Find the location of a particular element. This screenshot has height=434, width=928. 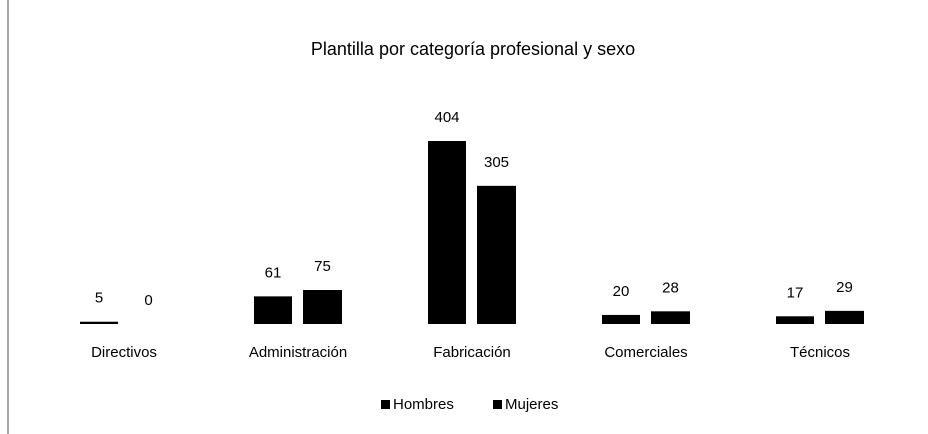

legend-label: Hombres is located at coordinates (423, 404).